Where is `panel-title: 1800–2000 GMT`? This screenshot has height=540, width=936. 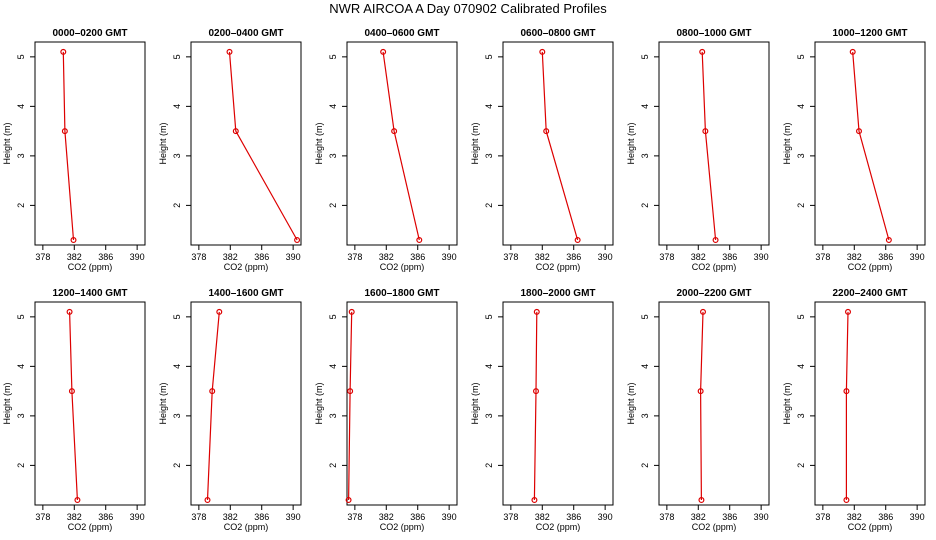
panel-title: 1800–2000 GMT is located at coordinates (557, 293).